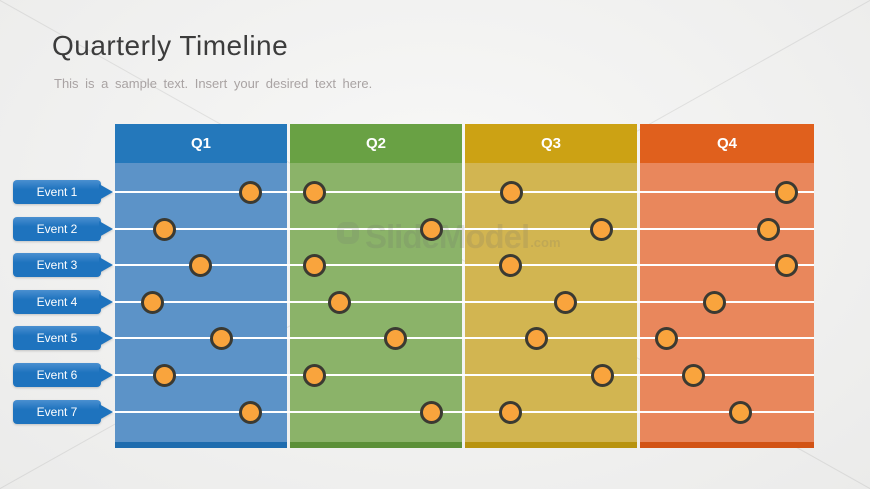 This screenshot has height=489, width=870. I want to click on quarter-strip-q2, so click(376, 445).